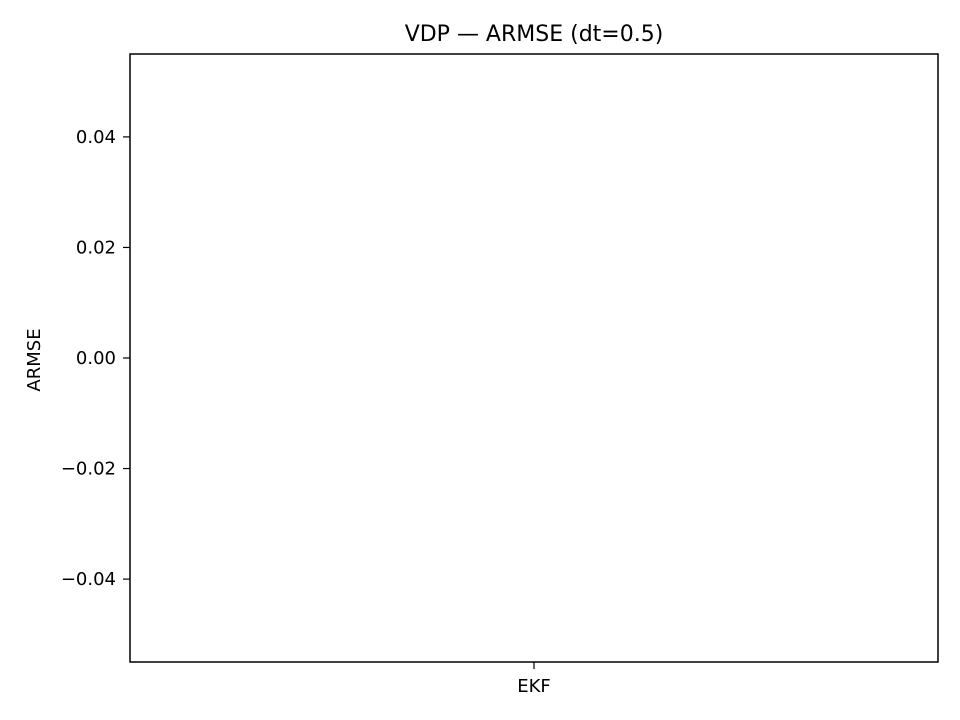 The image size is (960, 720). I want to click on y-tick-label: −0.04, so click(88, 579).